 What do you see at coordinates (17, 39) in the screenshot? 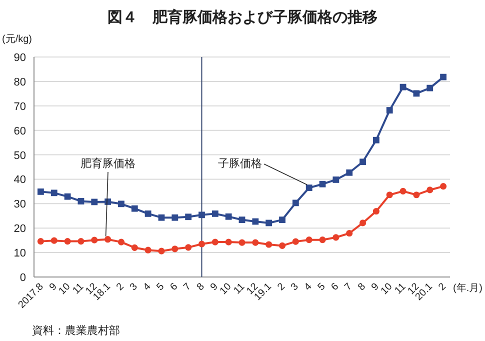
I see `y-axis-title: (元/kg)` at bounding box center [17, 39].